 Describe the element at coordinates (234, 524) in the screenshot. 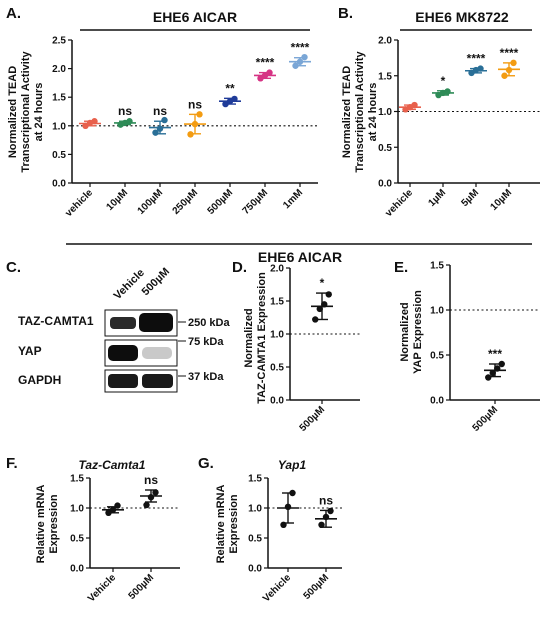

I see `panel-g-ylabel-2: Expression` at that location.